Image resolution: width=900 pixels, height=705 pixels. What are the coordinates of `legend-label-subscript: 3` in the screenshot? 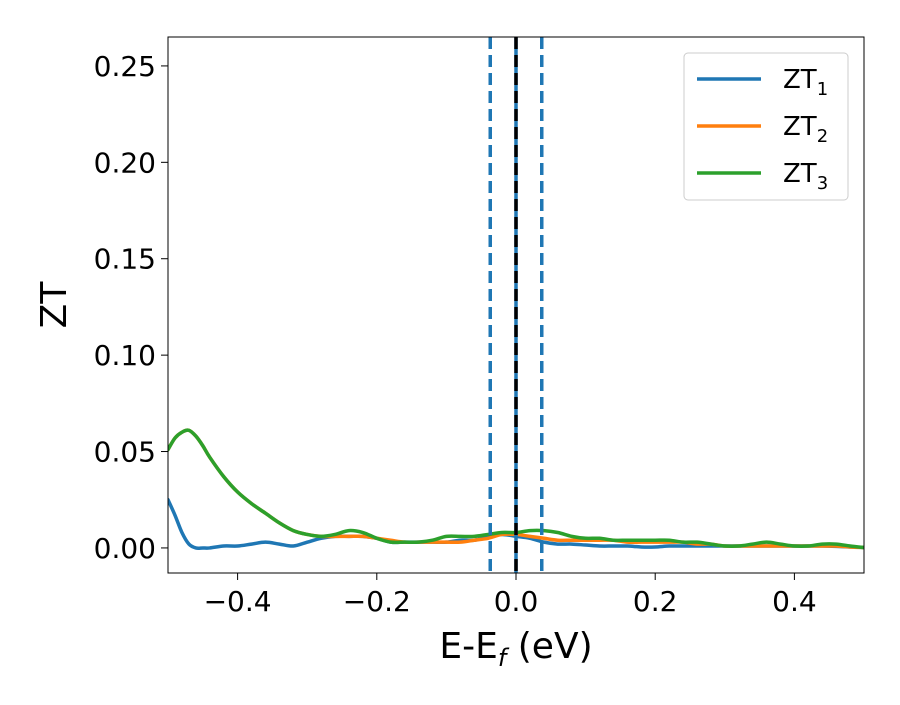 It's located at (822, 183).